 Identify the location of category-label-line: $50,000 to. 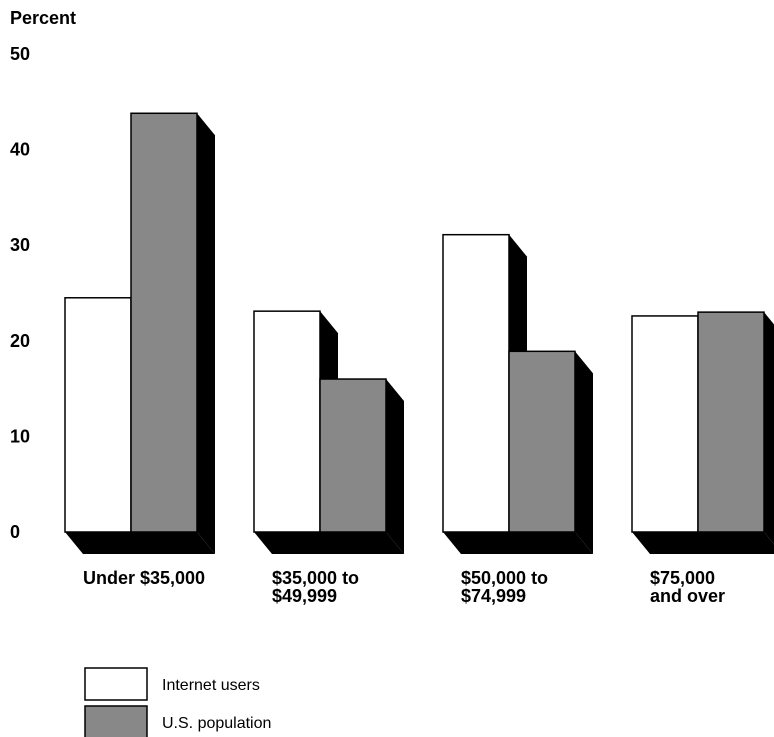
(504, 578).